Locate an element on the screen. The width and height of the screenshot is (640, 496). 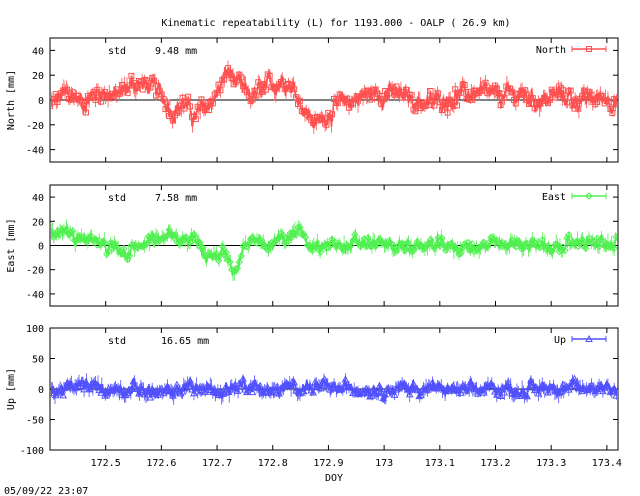
series-north is located at coordinates (334, 97).